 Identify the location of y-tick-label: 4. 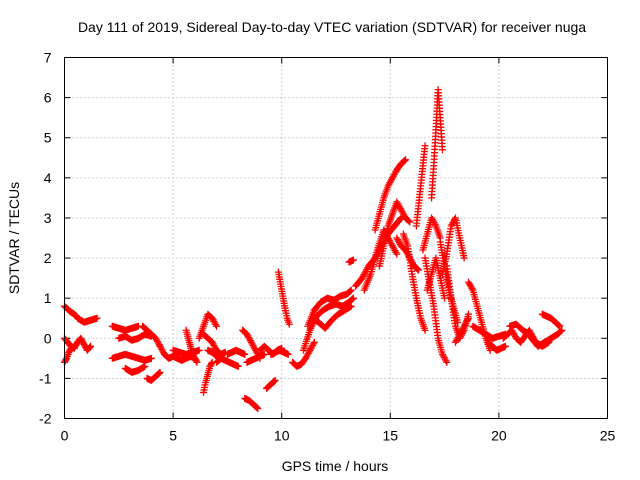
(48, 178).